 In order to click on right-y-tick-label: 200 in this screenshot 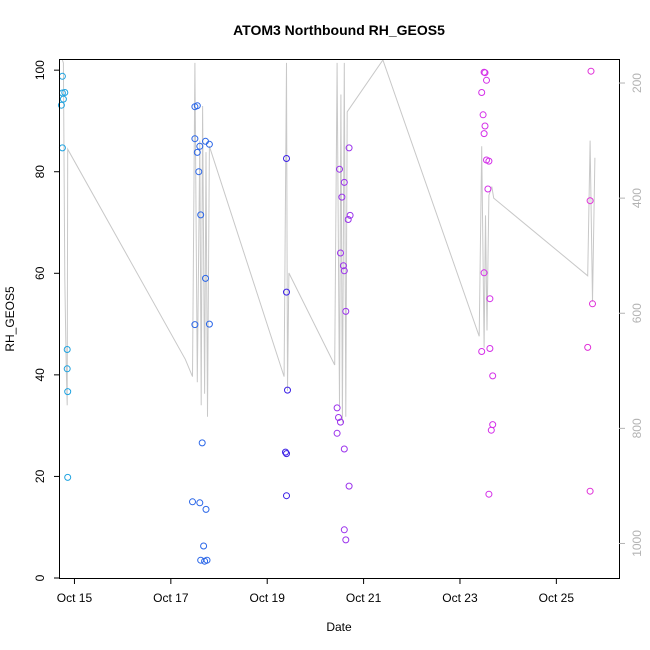, I will do `click(637, 83)`.